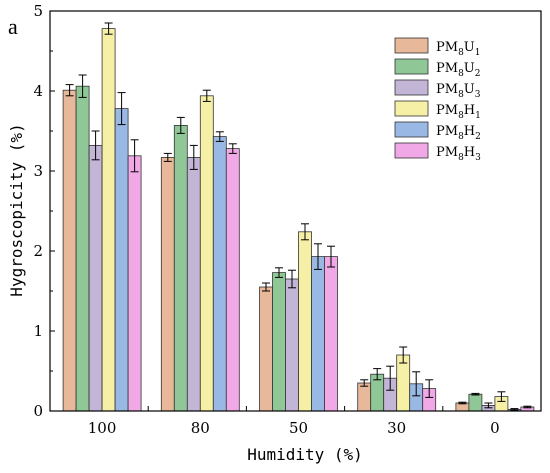 The image size is (550, 473). Describe the element at coordinates (495, 428) in the screenshot. I see `x-tick-label-0: 0` at that location.